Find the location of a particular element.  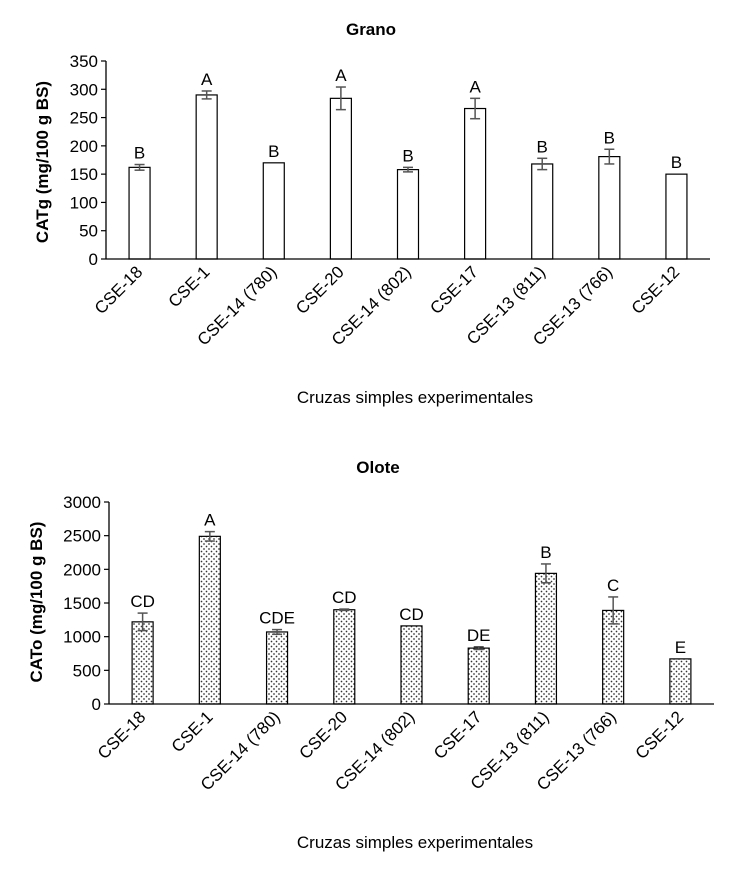

y-tick-label: 500 is located at coordinates (87, 670).